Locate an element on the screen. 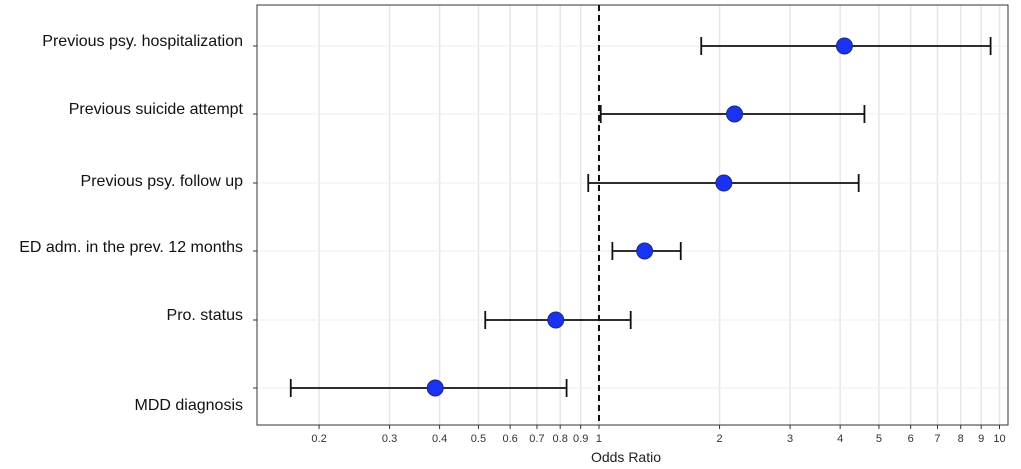 Image resolution: width=1021 pixels, height=469 pixels. y-category-label: Previous psy. follow up is located at coordinates (162, 181).